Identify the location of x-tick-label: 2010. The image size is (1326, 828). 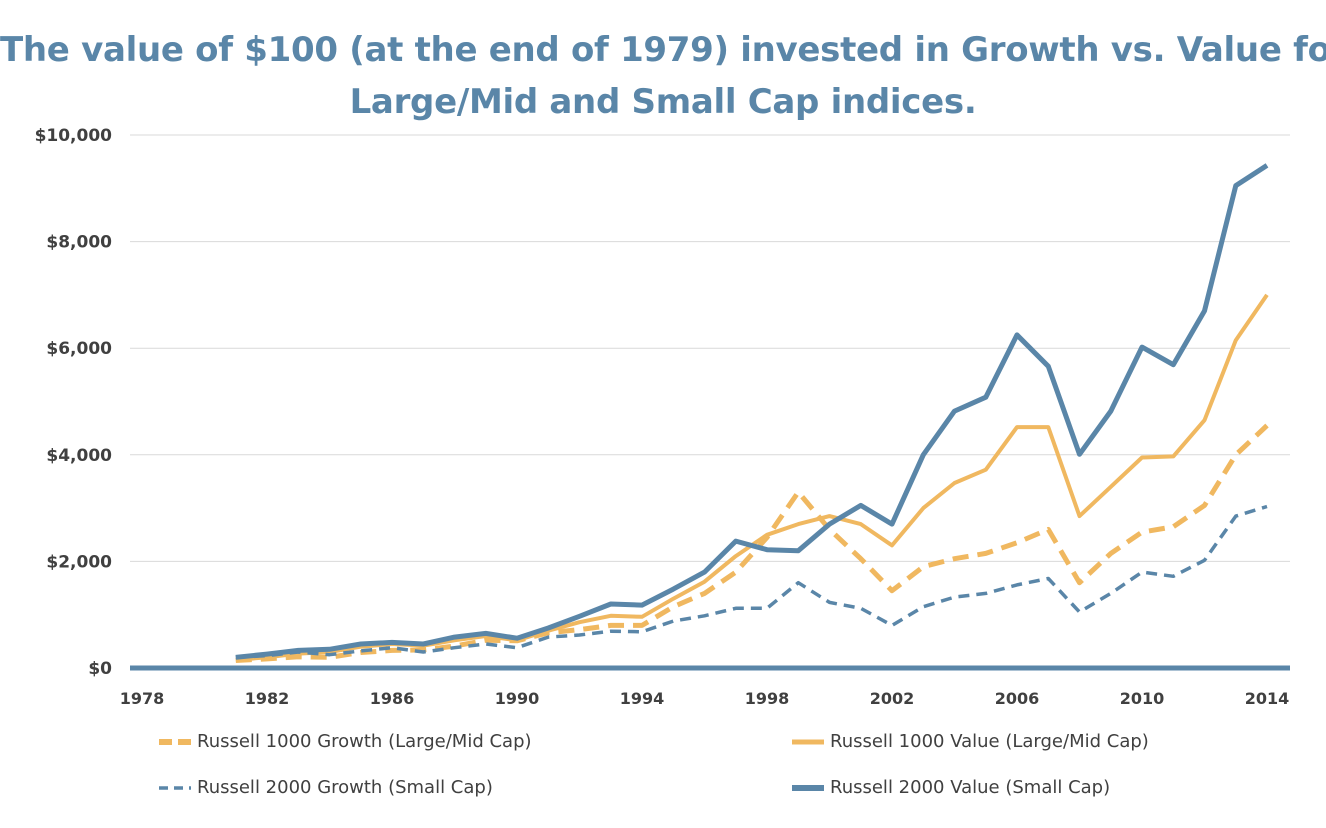
(1142, 698).